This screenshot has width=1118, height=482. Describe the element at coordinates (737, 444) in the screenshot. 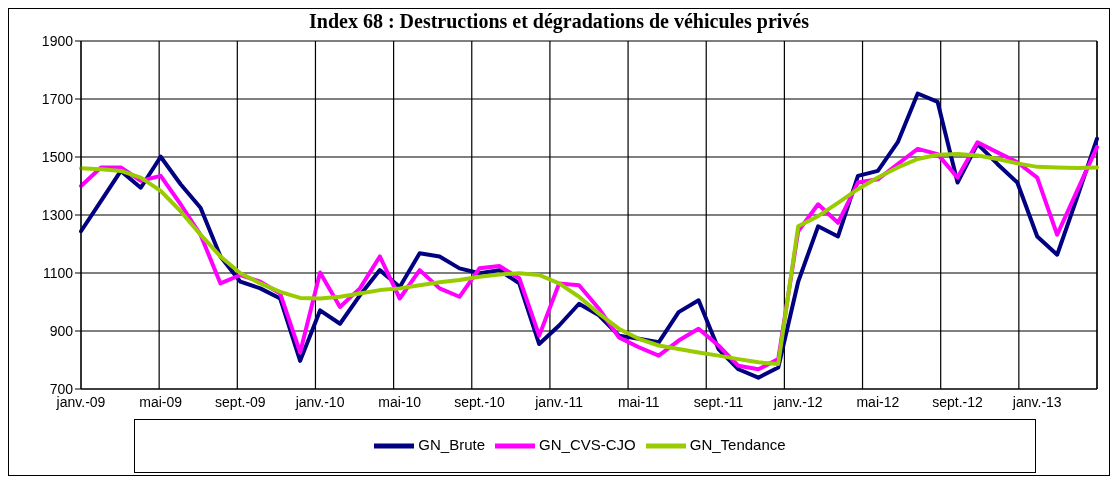

I see `legend-label: GN_Tendance` at that location.